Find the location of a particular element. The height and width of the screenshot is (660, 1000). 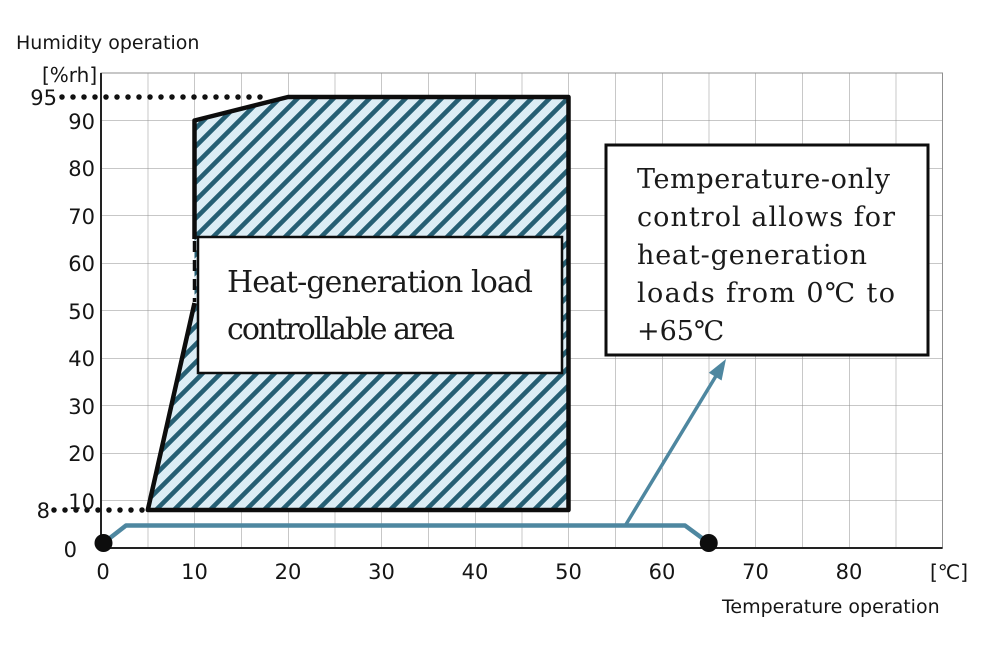

note-line3: heat-generation is located at coordinates (752, 255).